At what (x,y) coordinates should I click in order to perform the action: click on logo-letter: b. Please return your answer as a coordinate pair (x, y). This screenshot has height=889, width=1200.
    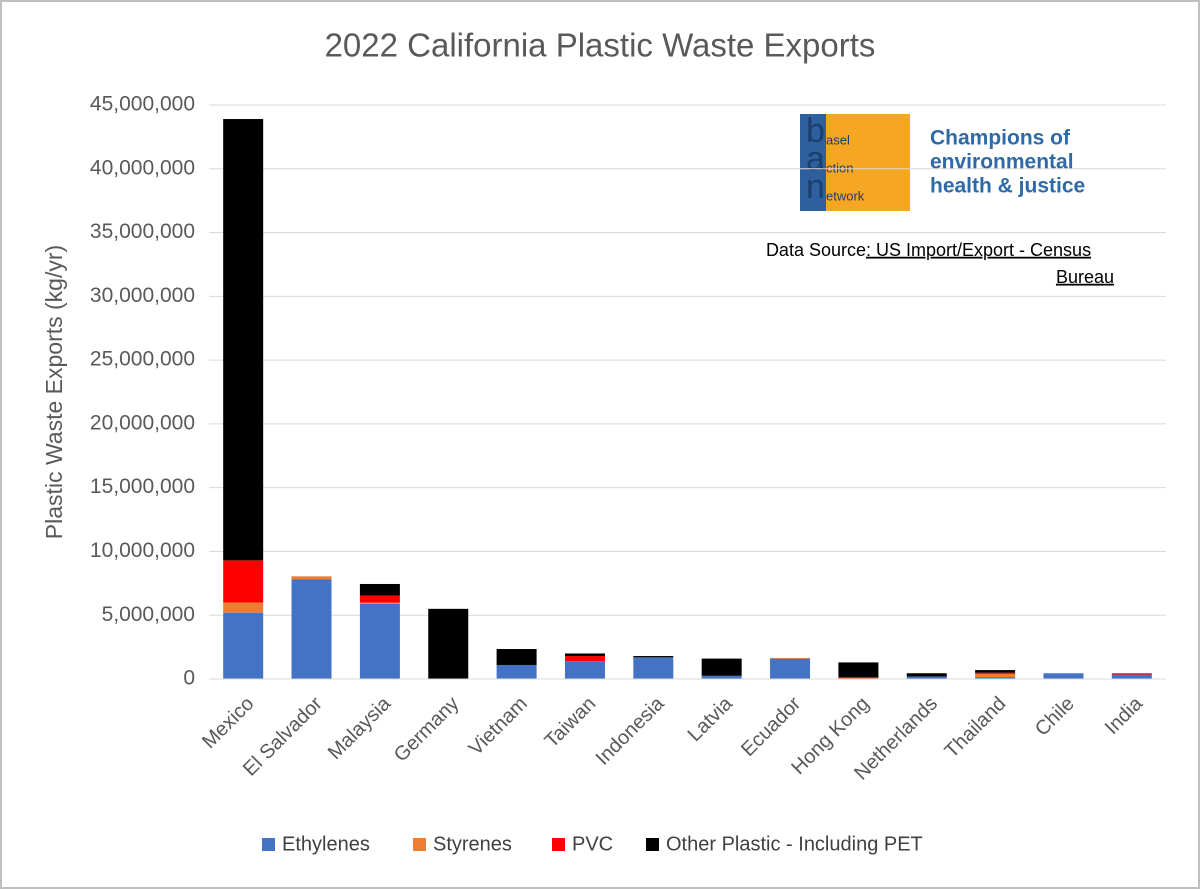
    Looking at the image, I should click on (815, 131).